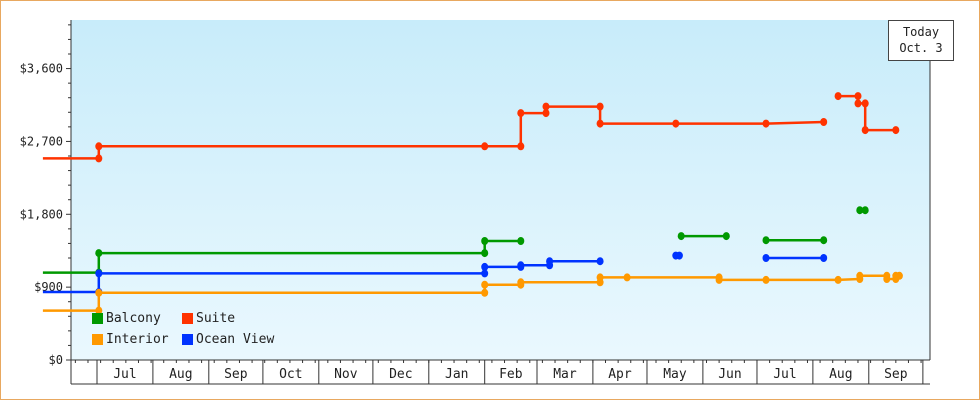 The image size is (980, 400). I want to click on x-tick-label-0: Jul, so click(124, 374).